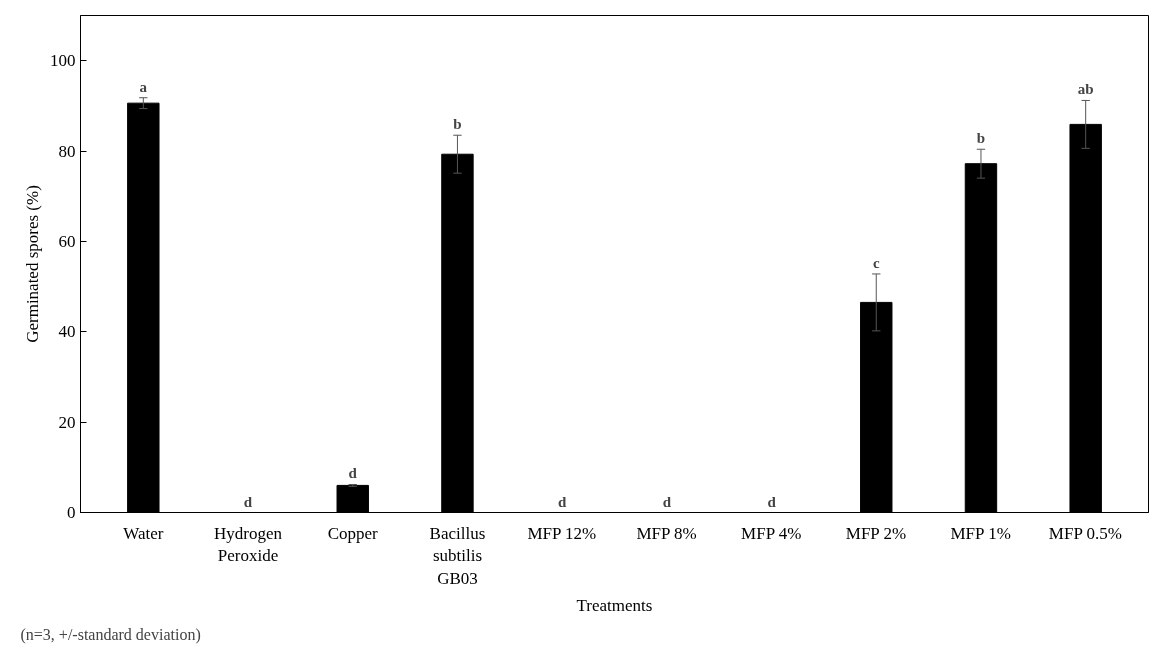  I want to click on x-tick-label: Bacillus subtilis GB03, so click(457, 556).